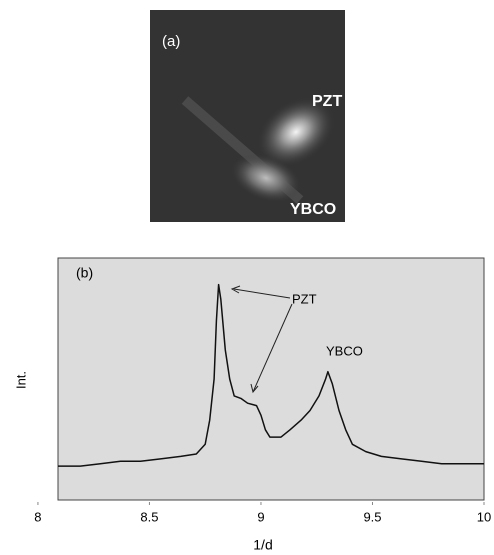 The height and width of the screenshot is (555, 494). What do you see at coordinates (260, 516) in the screenshot?
I see `x-tick-label: 9` at bounding box center [260, 516].